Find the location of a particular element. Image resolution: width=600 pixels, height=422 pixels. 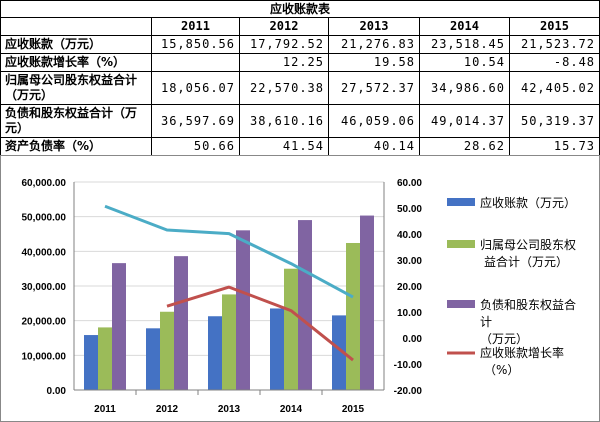

legend-label: 计 is located at coordinates (486, 322).